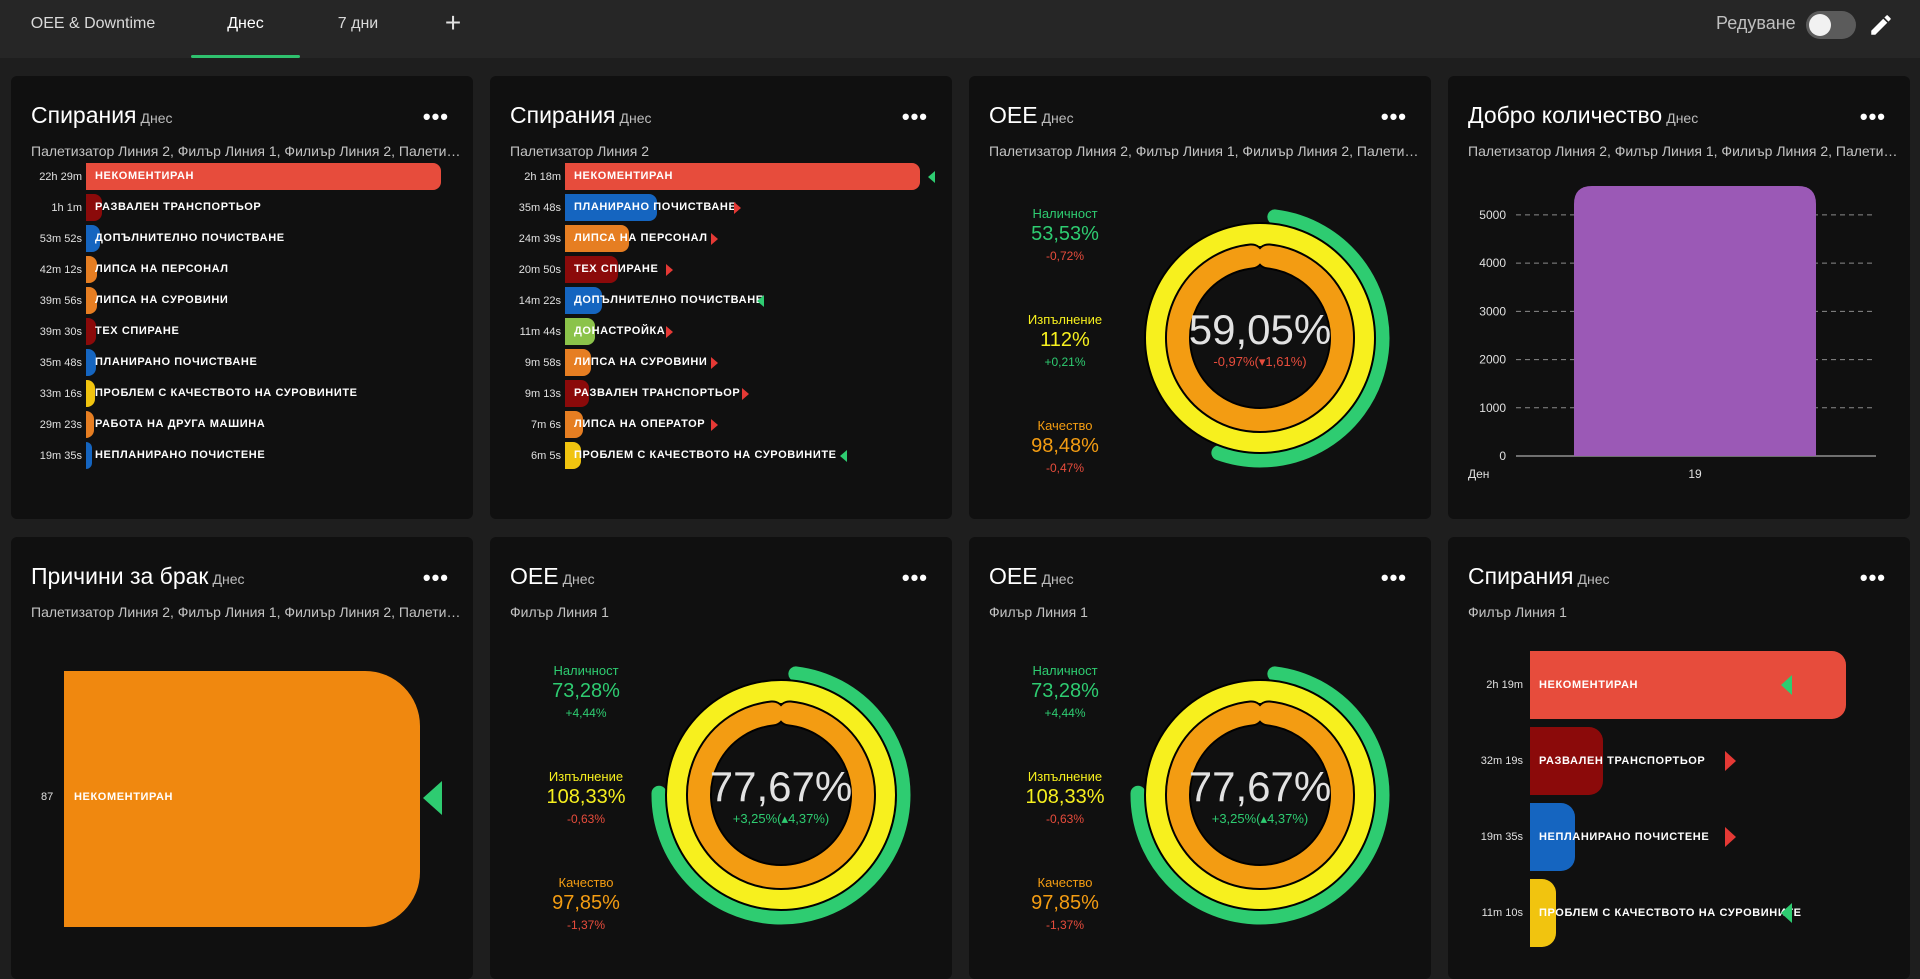 This screenshot has width=1920, height=979. I want to click on downtime-row: 7m 6s ЛИПСА НА ОПЕРАТОР, so click(721, 425).